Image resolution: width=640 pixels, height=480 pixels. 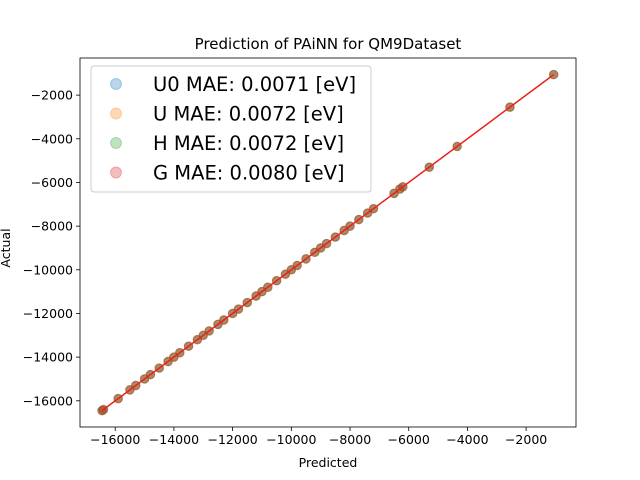 I want to click on x-tick-label: −12000, so click(x=232, y=439).